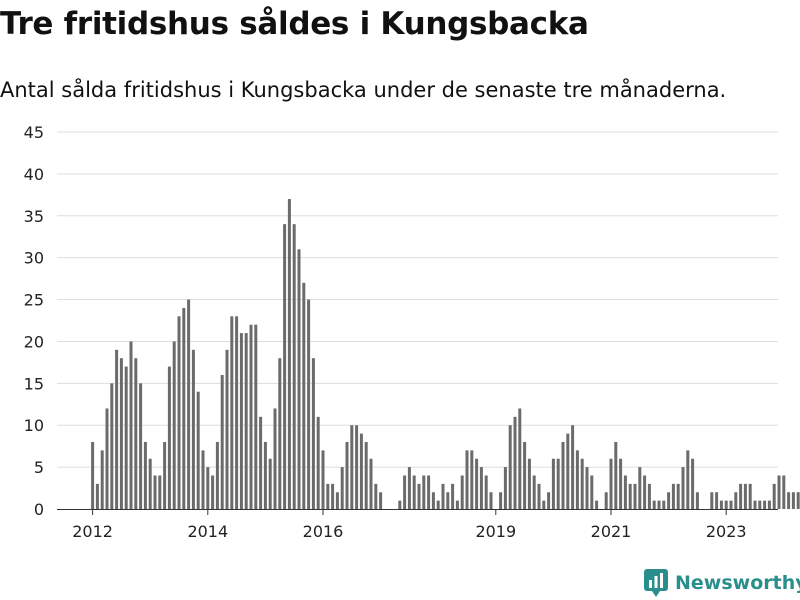 Image resolution: width=800 pixels, height=600 pixels. I want to click on y-tick-label: 0, so click(39, 509).